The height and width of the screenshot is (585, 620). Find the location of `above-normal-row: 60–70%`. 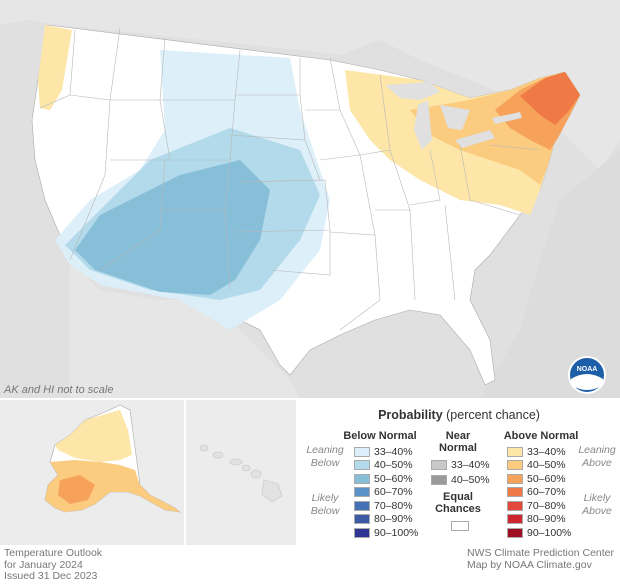

above-normal-row: 60–70% is located at coordinates (536, 492).